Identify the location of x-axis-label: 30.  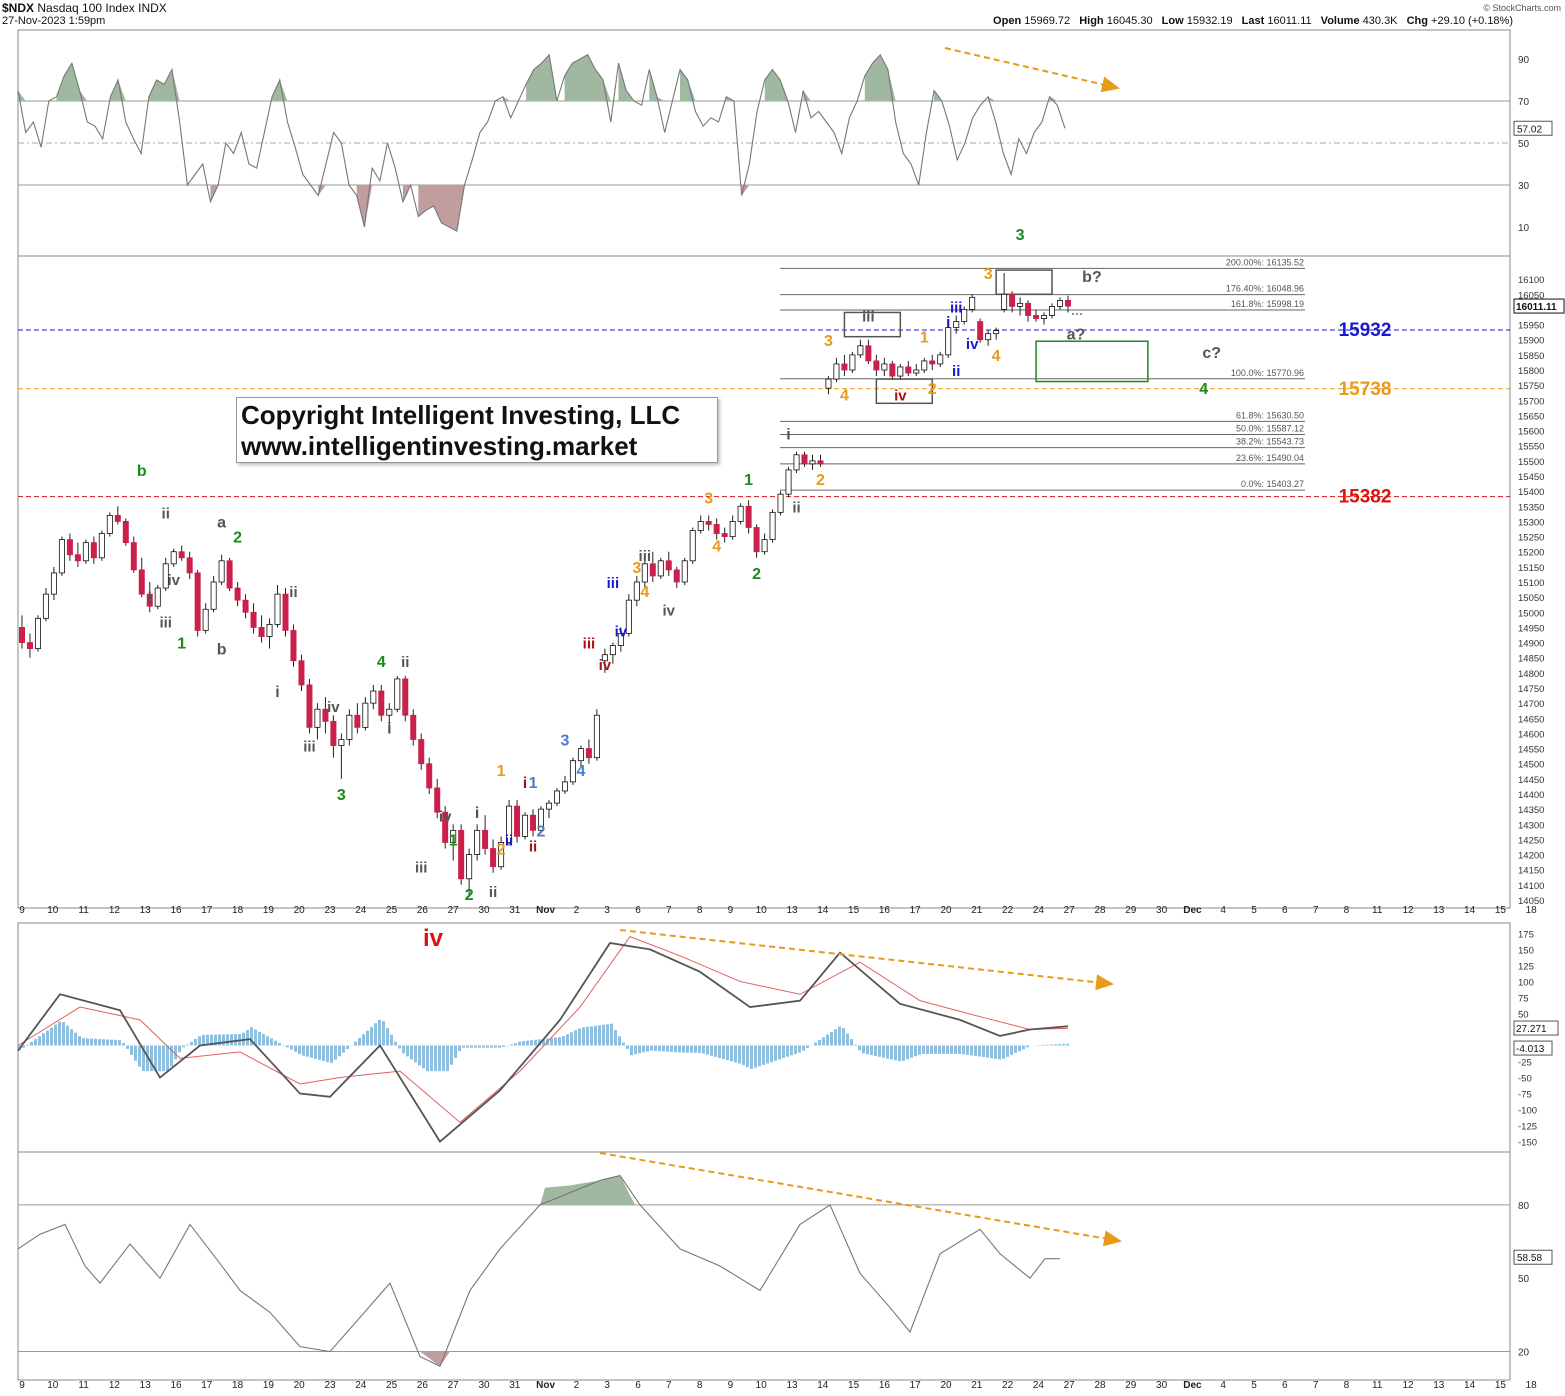
(1162, 1385).